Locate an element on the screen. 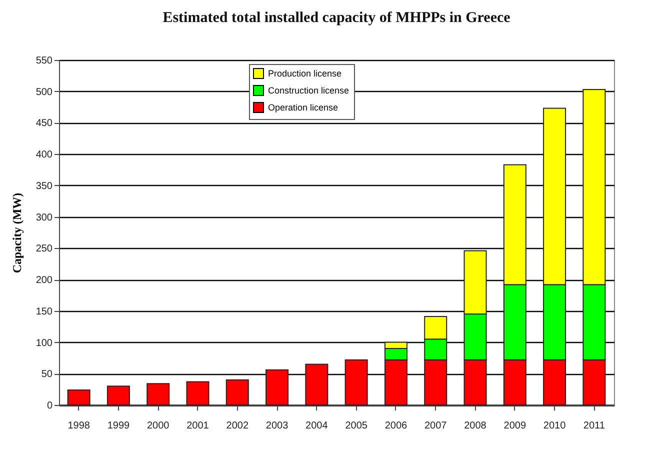 The width and height of the screenshot is (660, 473). x-tick-label: 2005 is located at coordinates (356, 426).